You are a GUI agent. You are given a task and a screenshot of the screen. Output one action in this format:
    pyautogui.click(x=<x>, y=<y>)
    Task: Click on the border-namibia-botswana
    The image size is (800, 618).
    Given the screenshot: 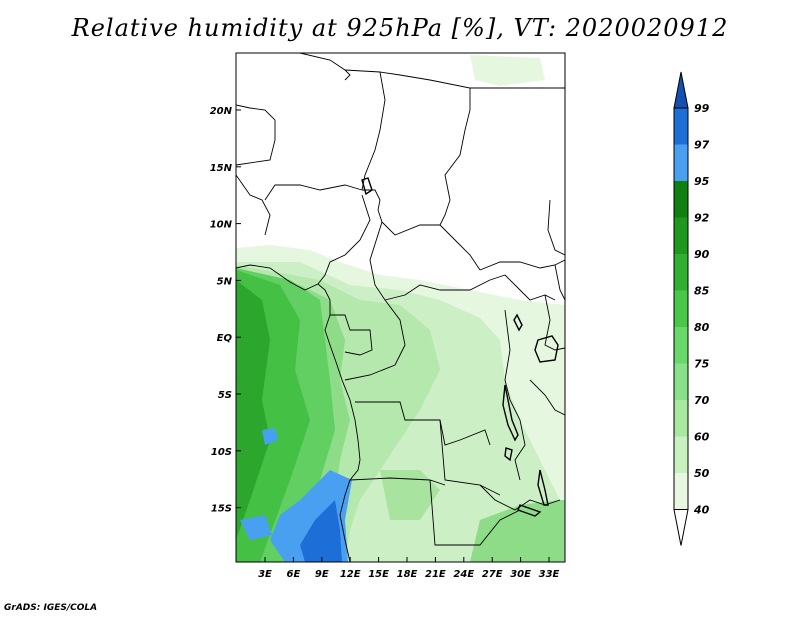 What is the action you would take?
    pyautogui.click(x=475, y=512)
    